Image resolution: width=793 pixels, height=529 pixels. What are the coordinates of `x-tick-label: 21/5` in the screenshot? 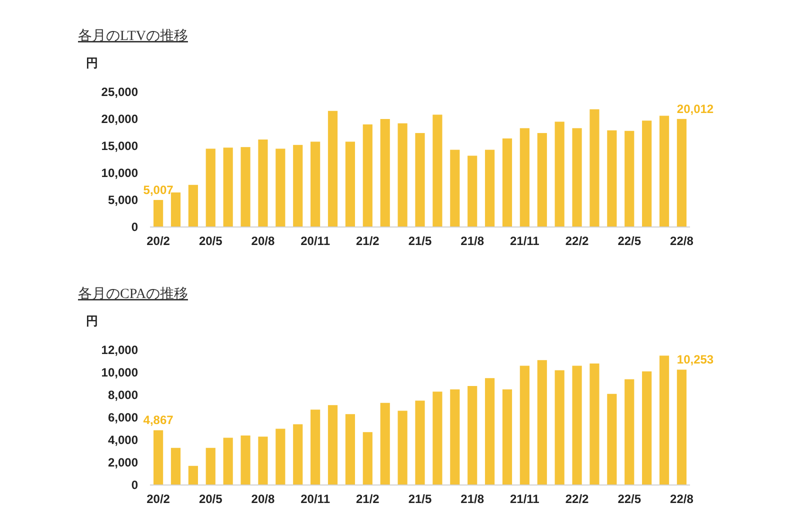 It's located at (420, 499).